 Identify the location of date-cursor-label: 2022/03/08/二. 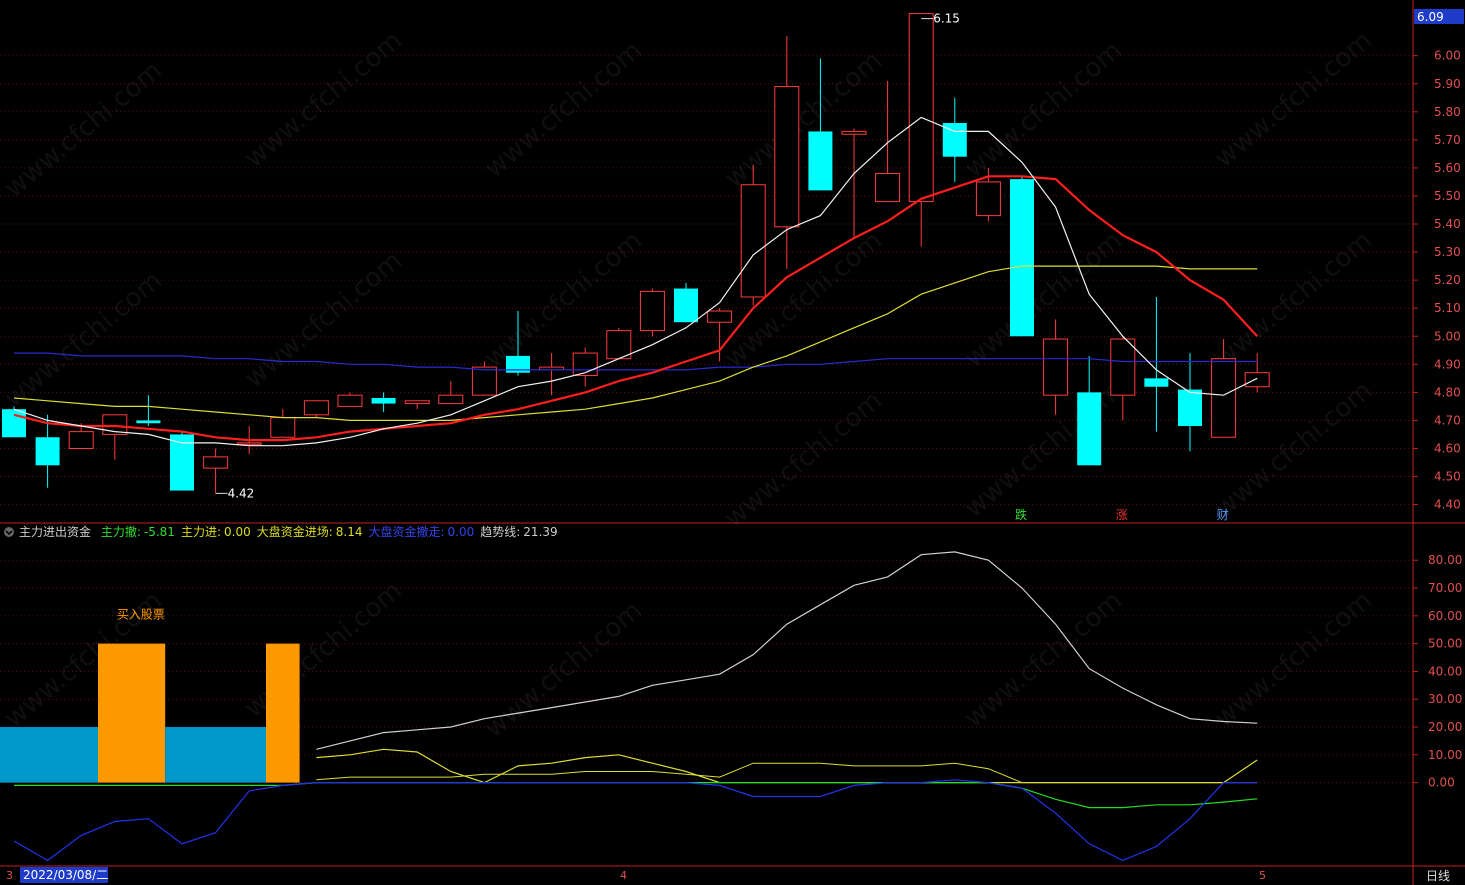
(65, 875).